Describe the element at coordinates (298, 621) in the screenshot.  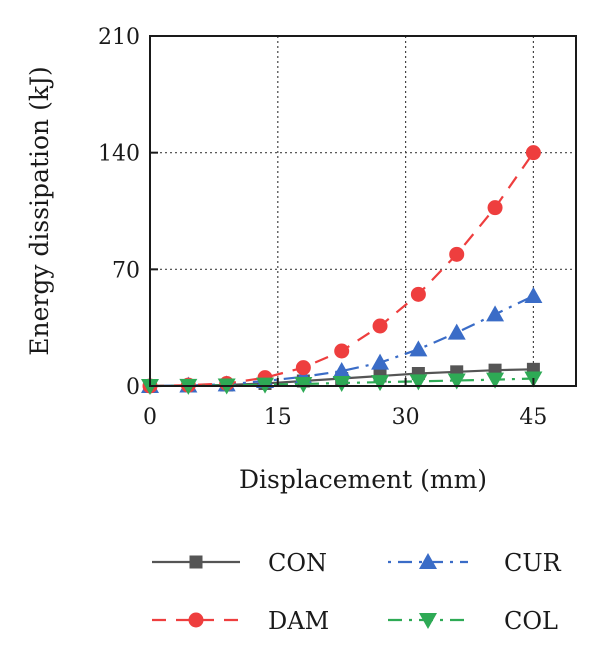
I see `legend-label: DAM` at that location.